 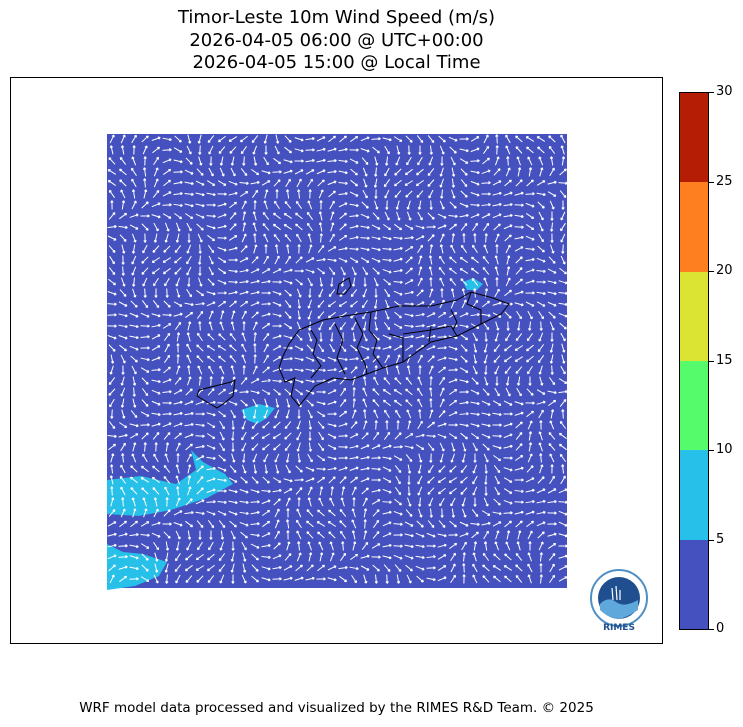 What do you see at coordinates (694, 316) in the screenshot?
I see `colorbar-segment` at bounding box center [694, 316].